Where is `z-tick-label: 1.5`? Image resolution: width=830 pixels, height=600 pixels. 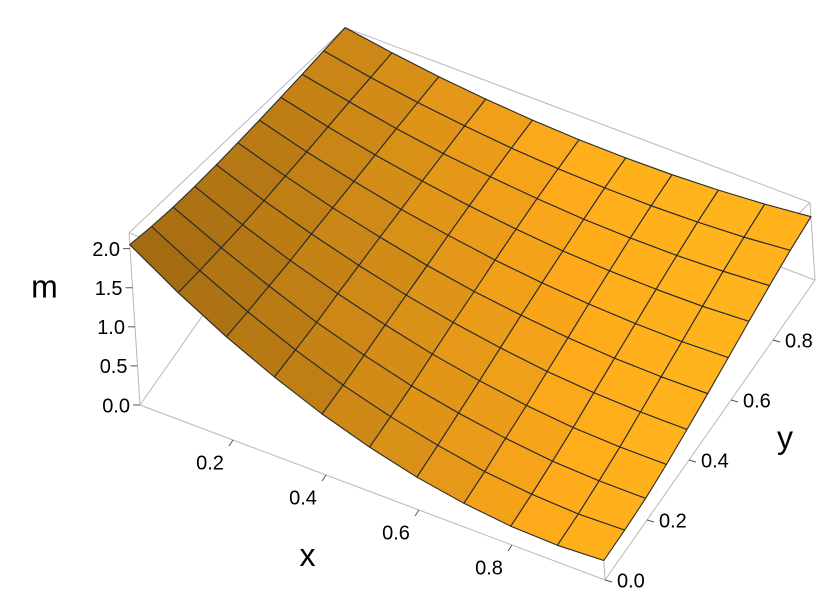 z-tick-label: 1.5 is located at coordinates (109, 289).